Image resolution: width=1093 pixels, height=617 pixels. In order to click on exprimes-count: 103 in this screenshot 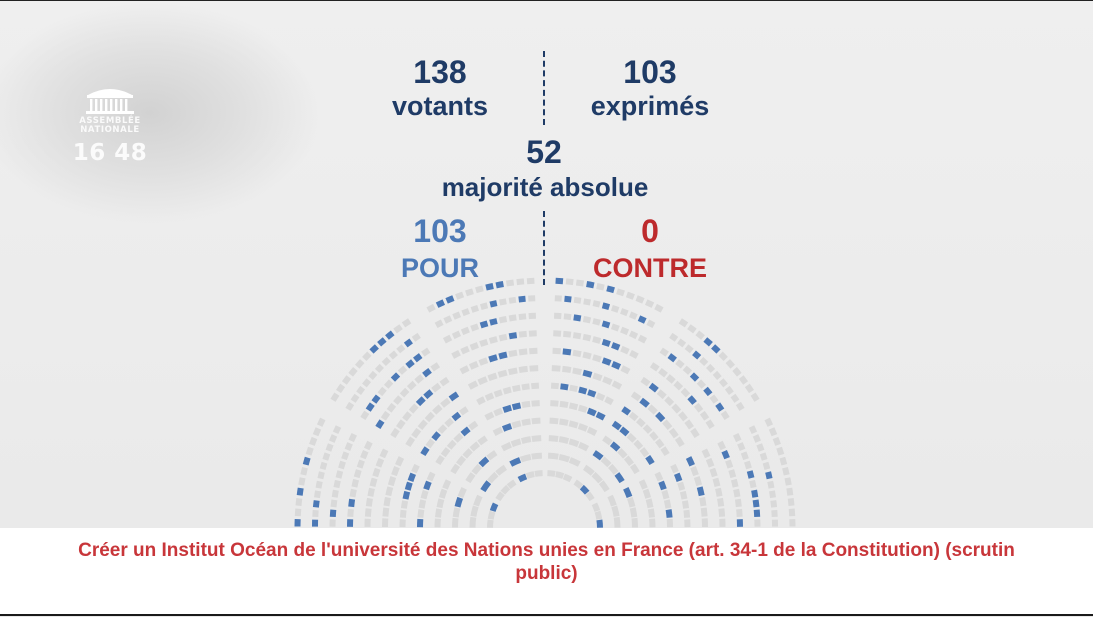, I will do `click(650, 72)`.